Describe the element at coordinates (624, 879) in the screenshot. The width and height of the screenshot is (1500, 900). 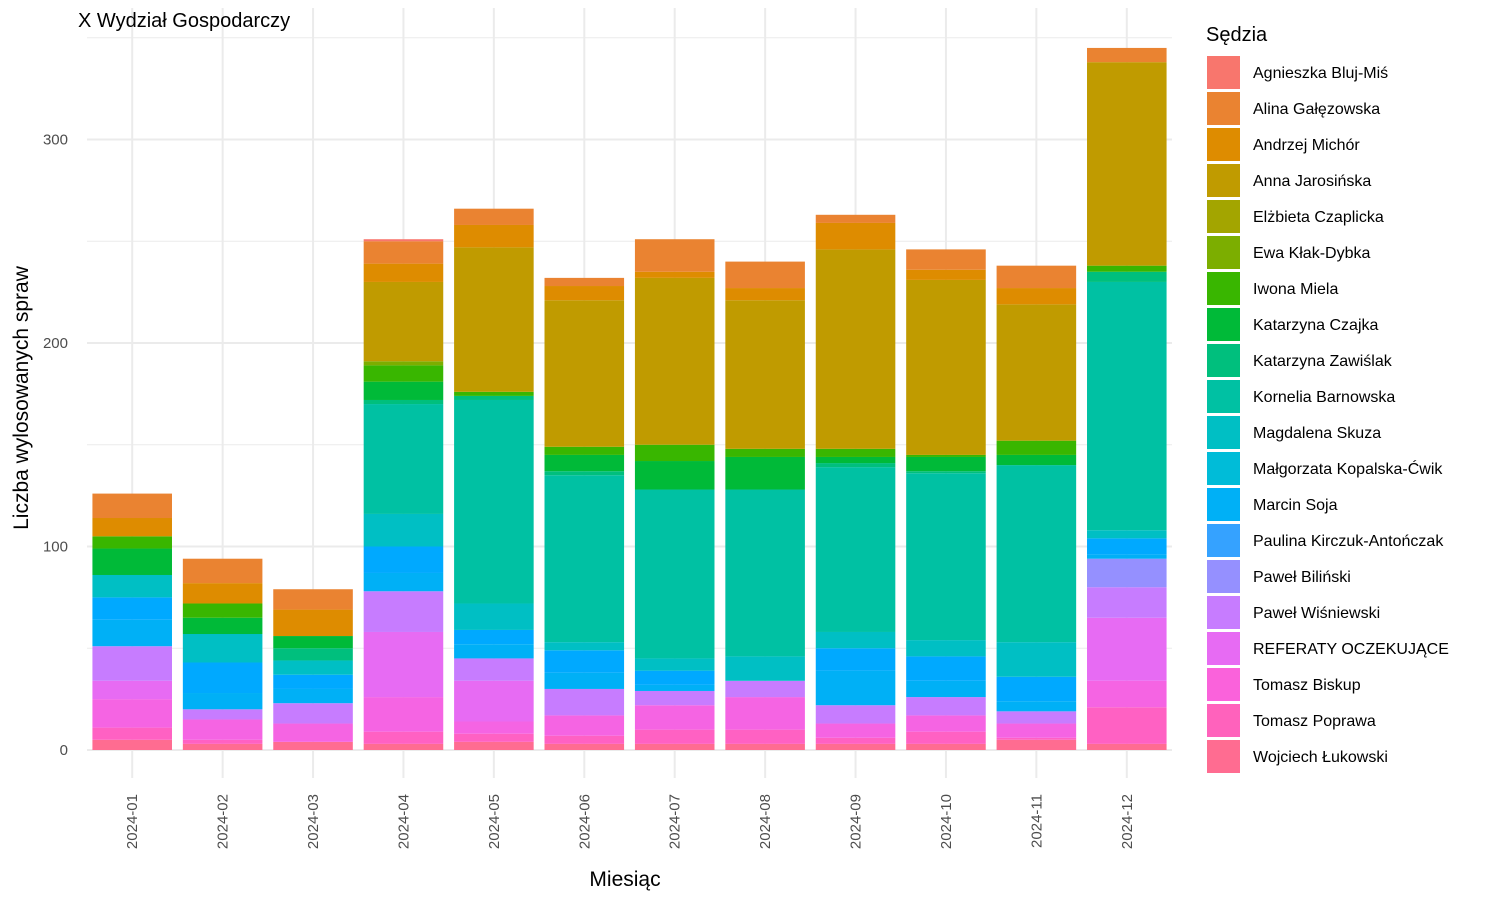
I see `x-axis-title: Miesiąc` at that location.